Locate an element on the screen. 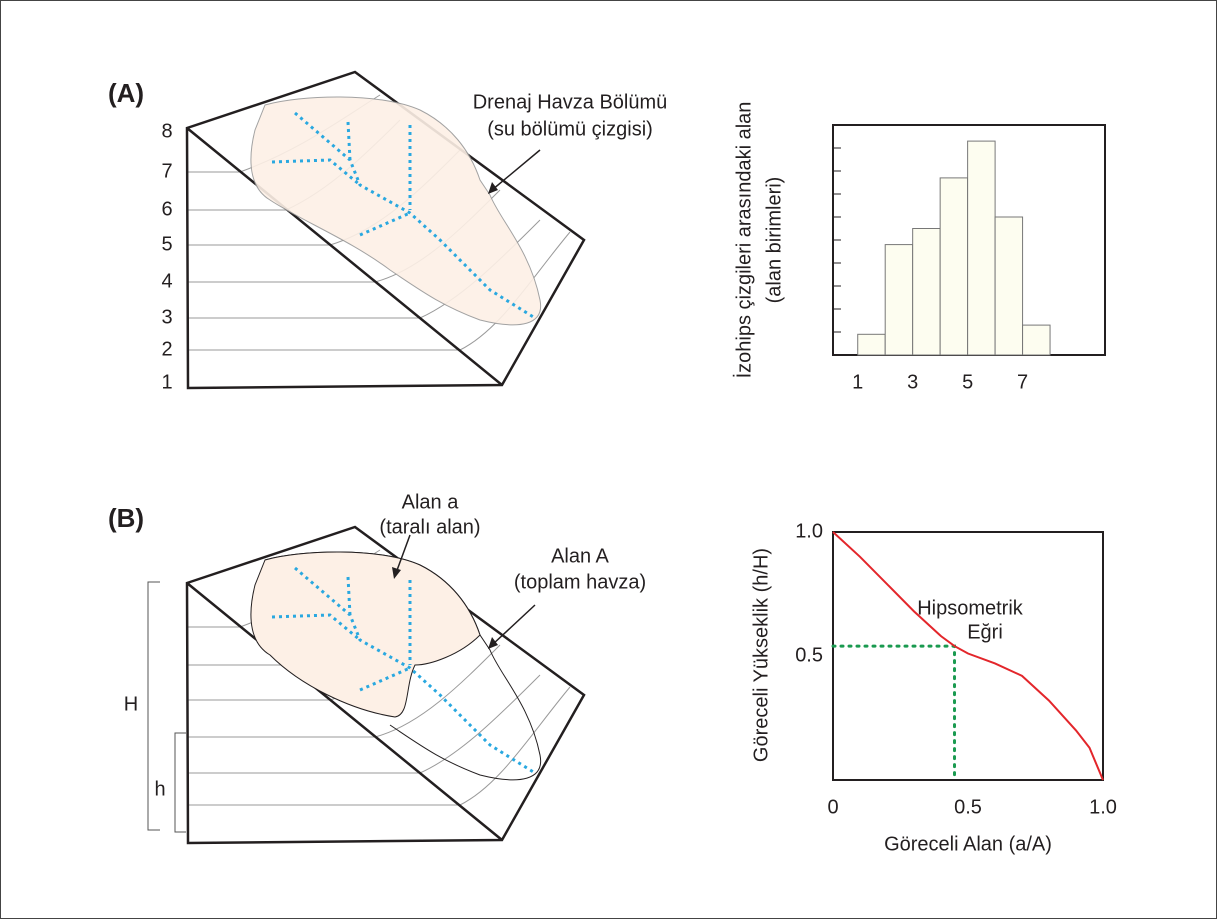 This screenshot has width=1217, height=919. annotation: Alan a is located at coordinates (431, 502).